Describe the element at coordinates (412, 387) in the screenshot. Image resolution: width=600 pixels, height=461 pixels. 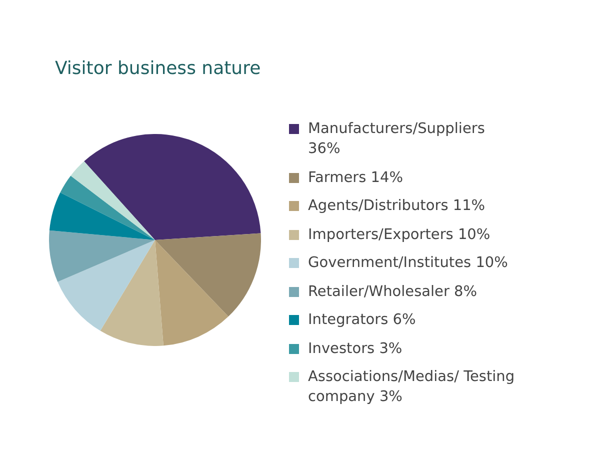
I see `legend-label: Associations/Medias/ Testing company 3%` at that location.